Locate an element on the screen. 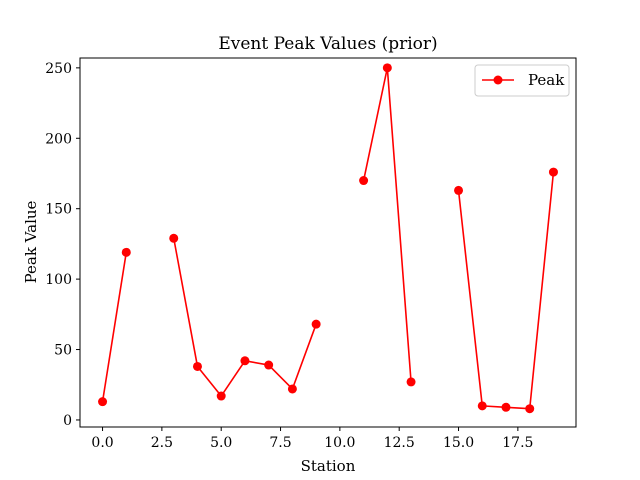  x-tick-label: 10.0 is located at coordinates (339, 443).